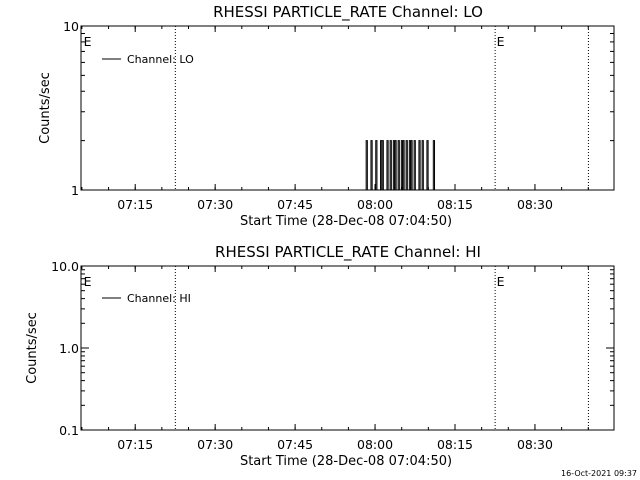 The width and height of the screenshot is (640, 480). I want to click on hi-legend-label: Channel: HI, so click(159, 298).